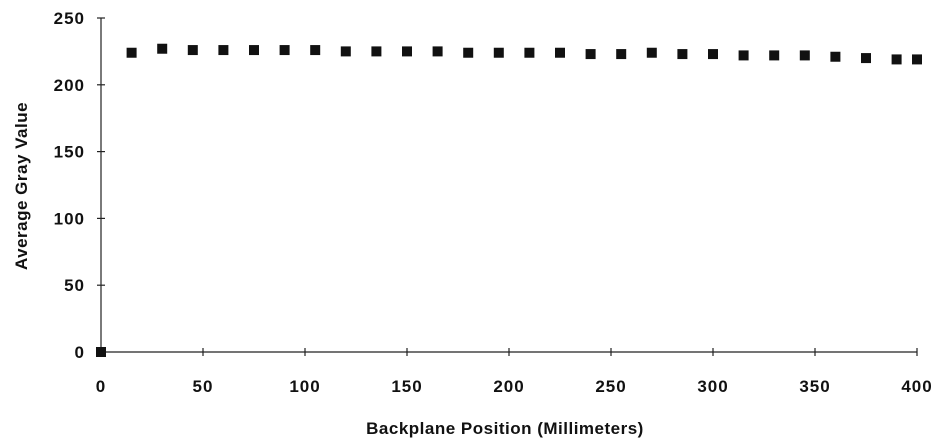 The image size is (941, 448). I want to click on x-tick-label: 200, so click(508, 386).